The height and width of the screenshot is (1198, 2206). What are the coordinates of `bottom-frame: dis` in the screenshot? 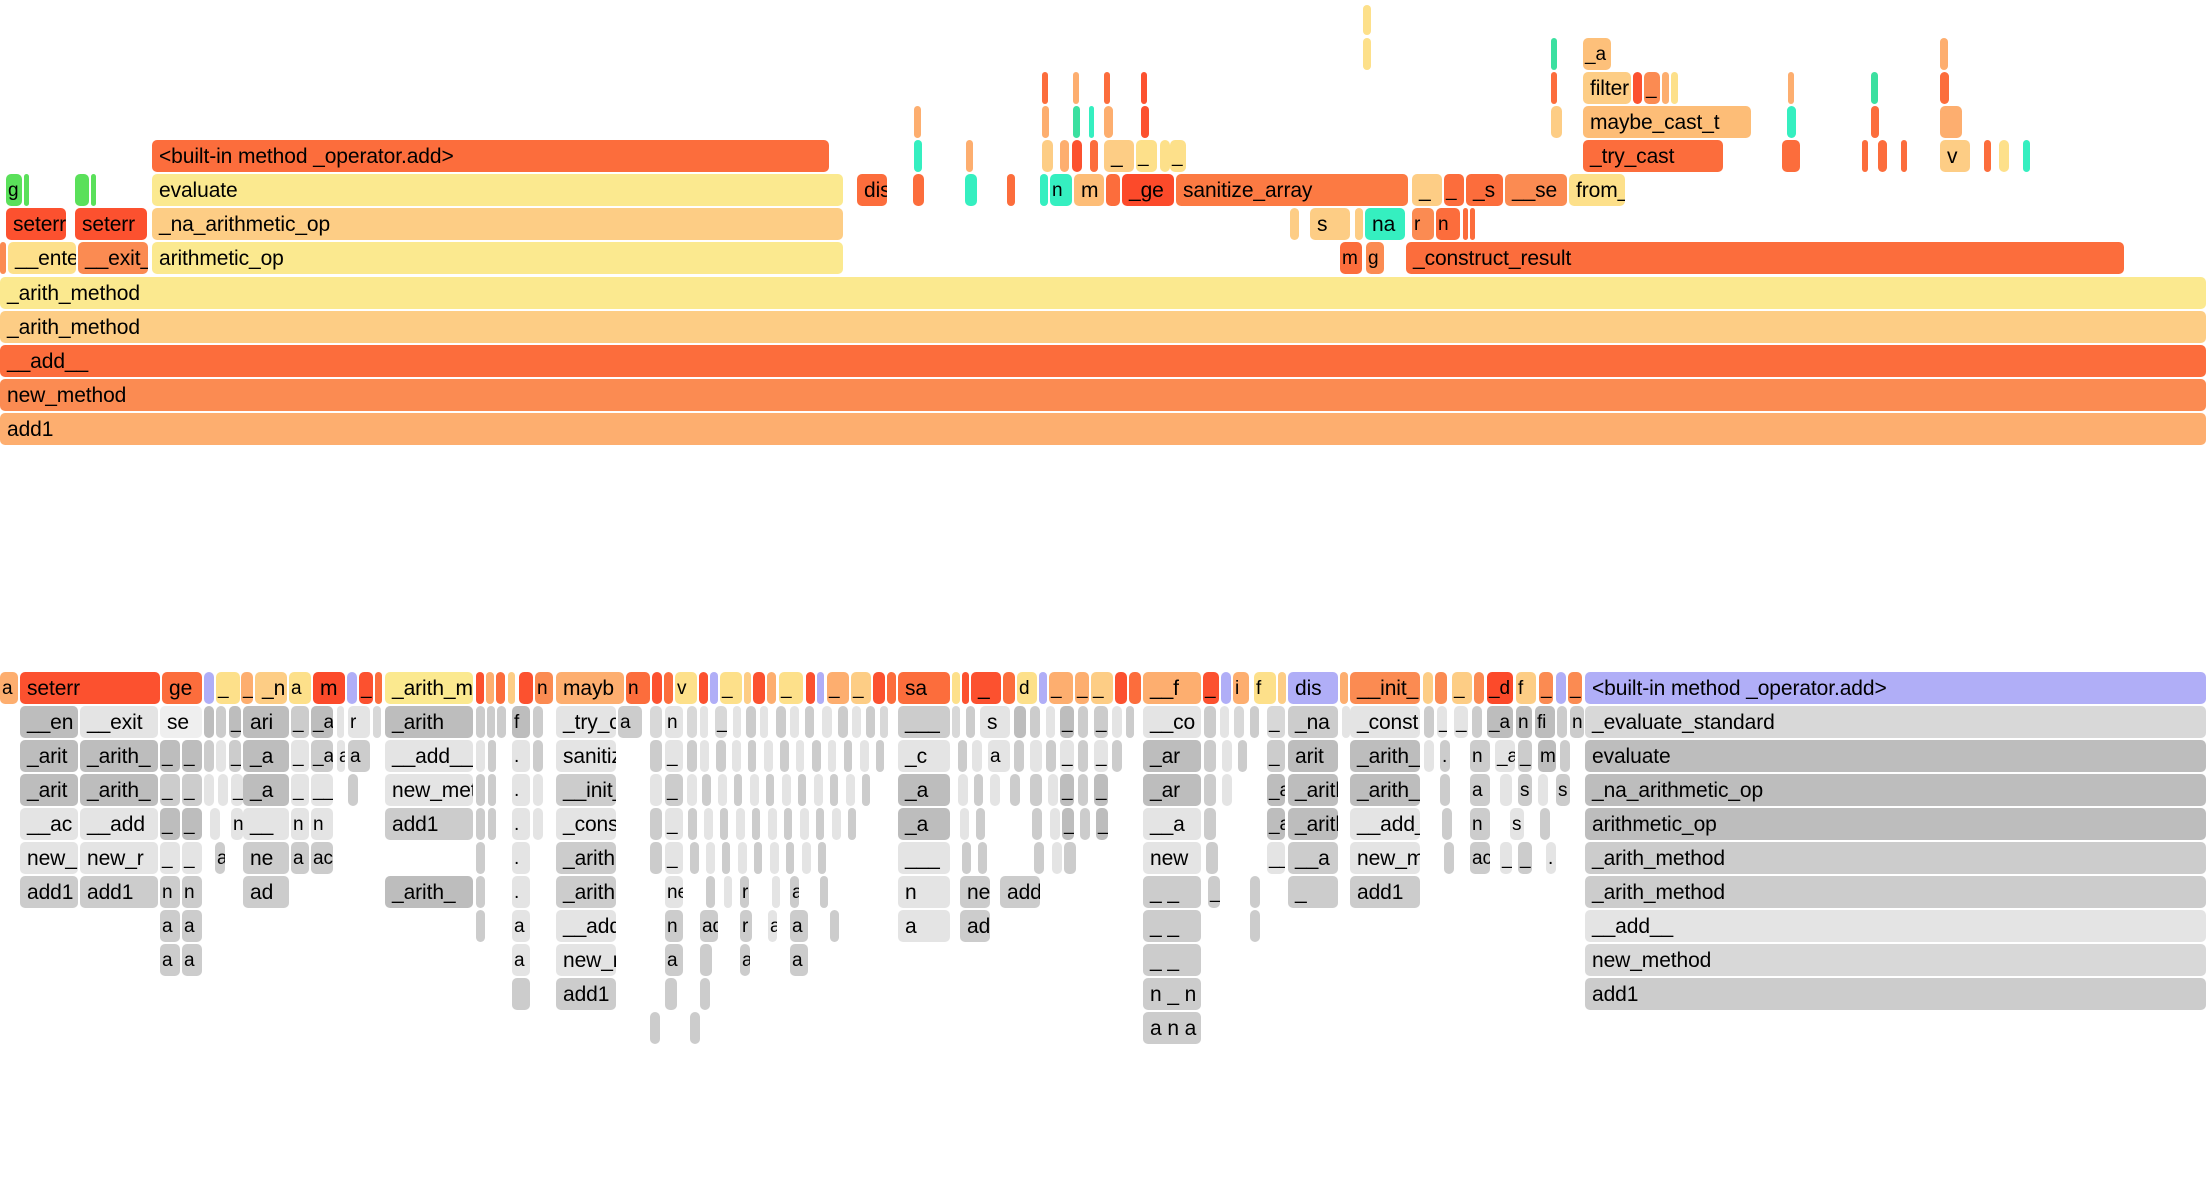 It's located at (1313, 688).